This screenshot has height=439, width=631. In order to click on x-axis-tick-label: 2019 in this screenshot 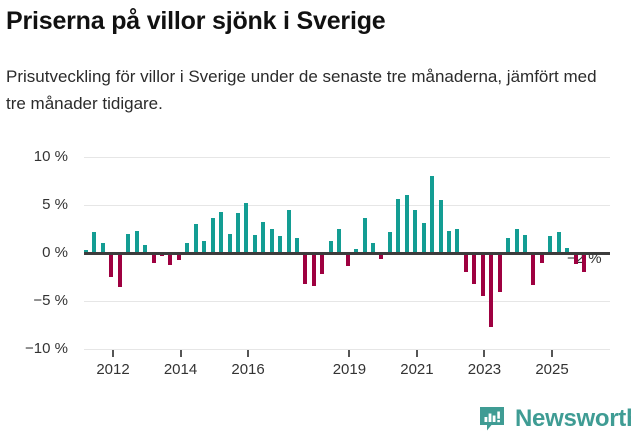, I will do `click(349, 369)`.